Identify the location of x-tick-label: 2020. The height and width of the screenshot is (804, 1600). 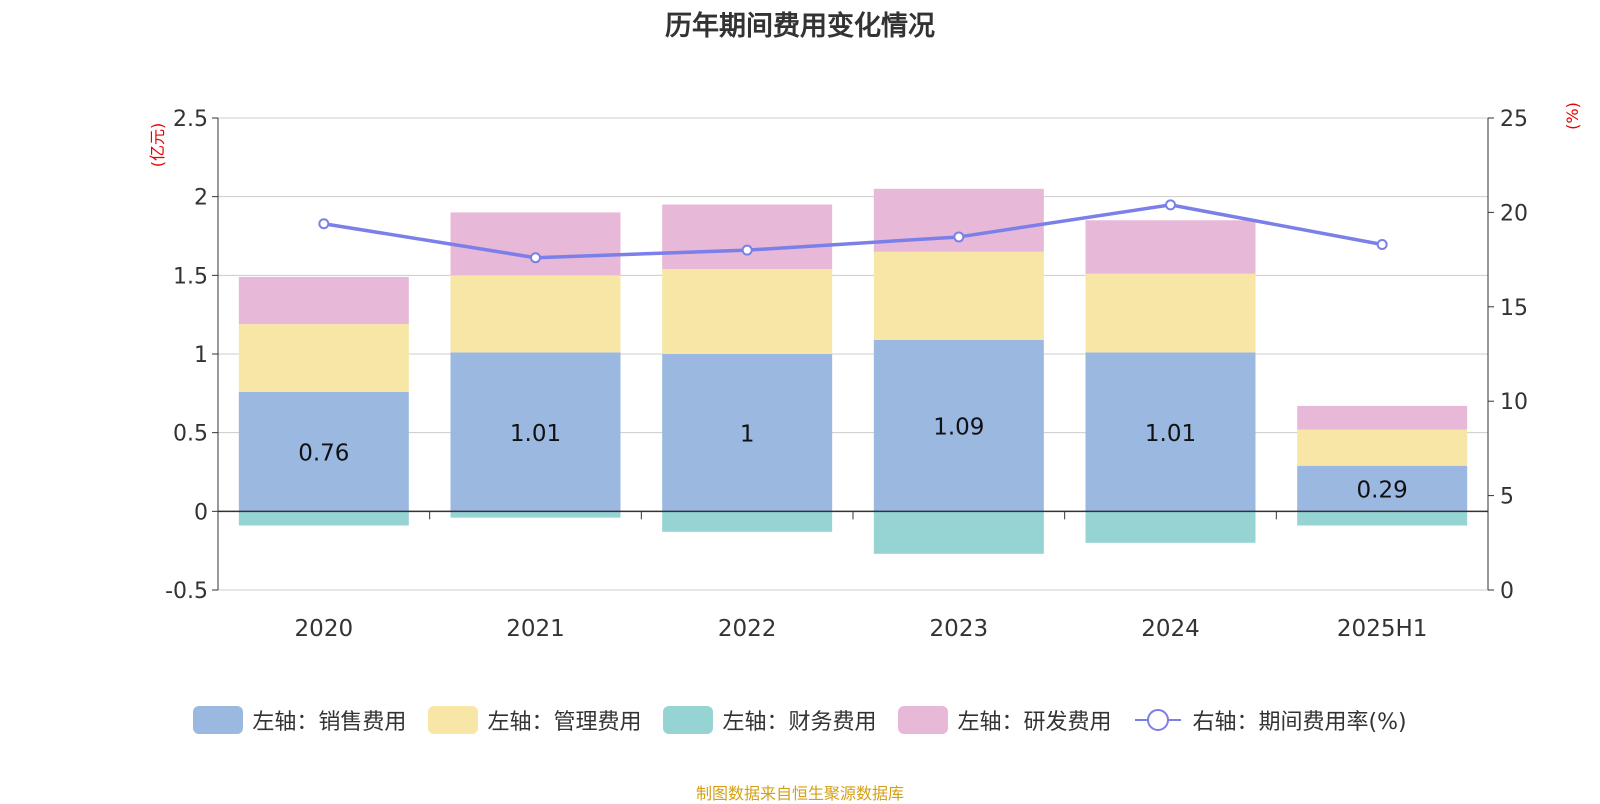
(324, 629).